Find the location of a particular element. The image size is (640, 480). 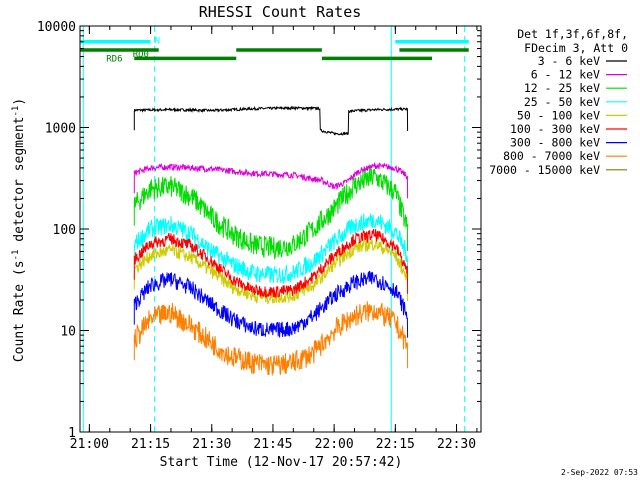

flag-label-rd6: RD6 is located at coordinates (114, 59).